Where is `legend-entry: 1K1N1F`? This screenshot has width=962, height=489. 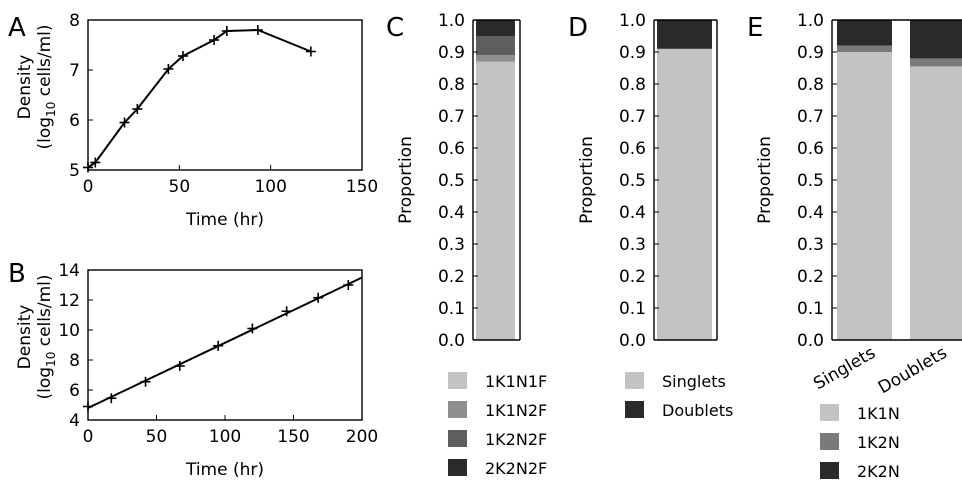 legend-entry: 1K1N1F is located at coordinates (516, 381).